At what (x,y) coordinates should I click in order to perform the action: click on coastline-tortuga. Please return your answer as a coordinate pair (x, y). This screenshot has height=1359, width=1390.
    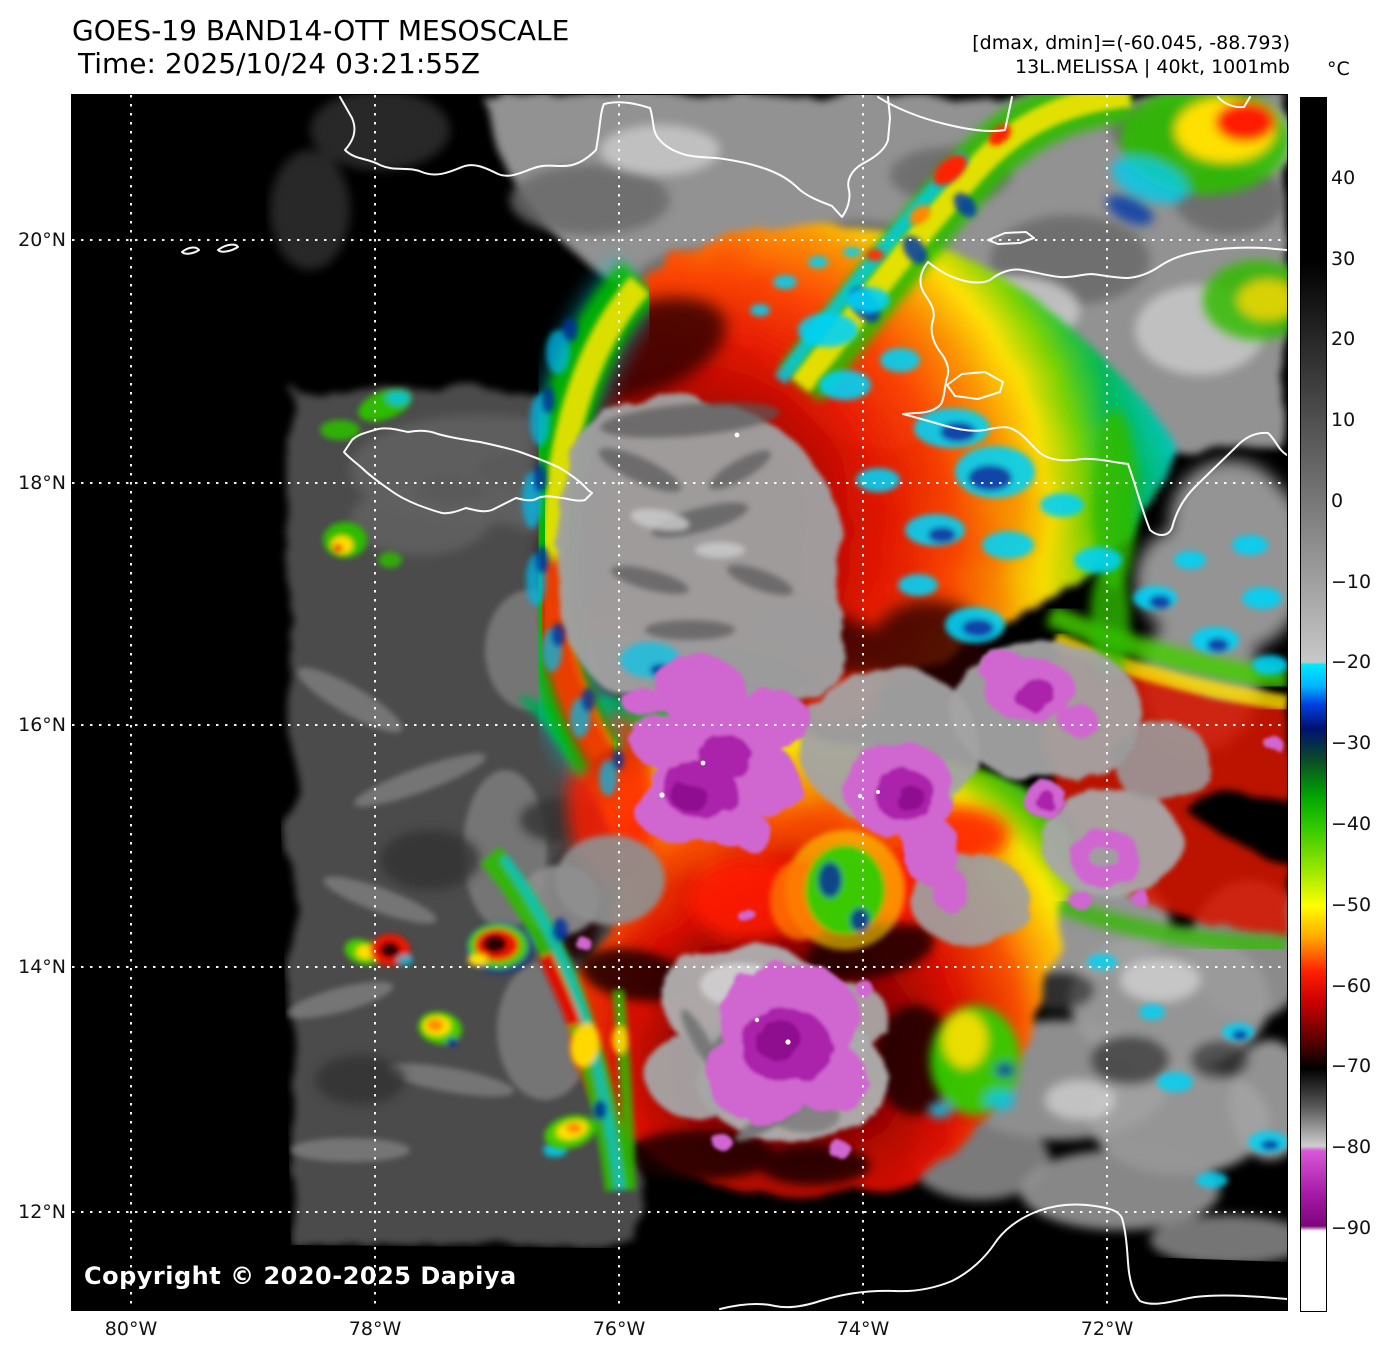
    Looking at the image, I should click on (1011, 238).